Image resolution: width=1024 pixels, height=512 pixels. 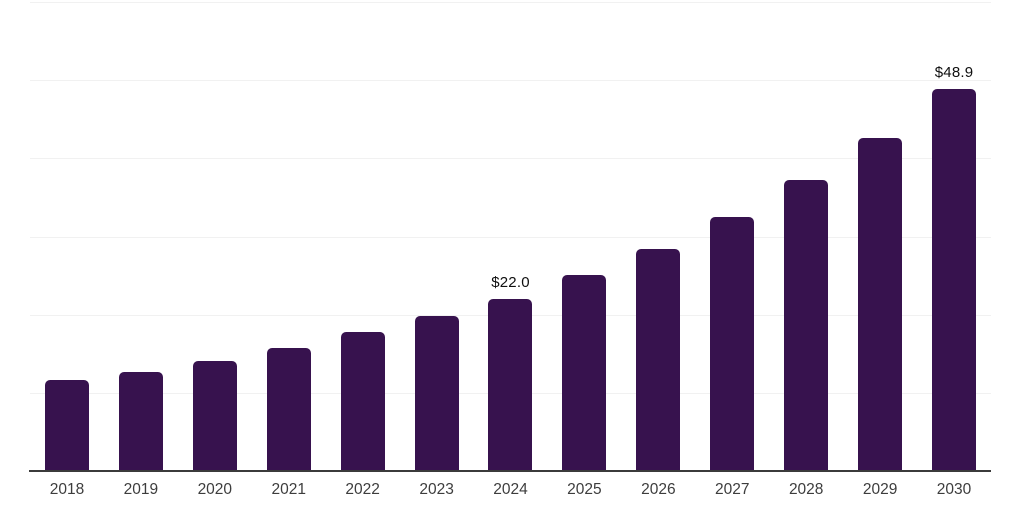 I want to click on bar-slot: $48.9, so click(x=954, y=236).